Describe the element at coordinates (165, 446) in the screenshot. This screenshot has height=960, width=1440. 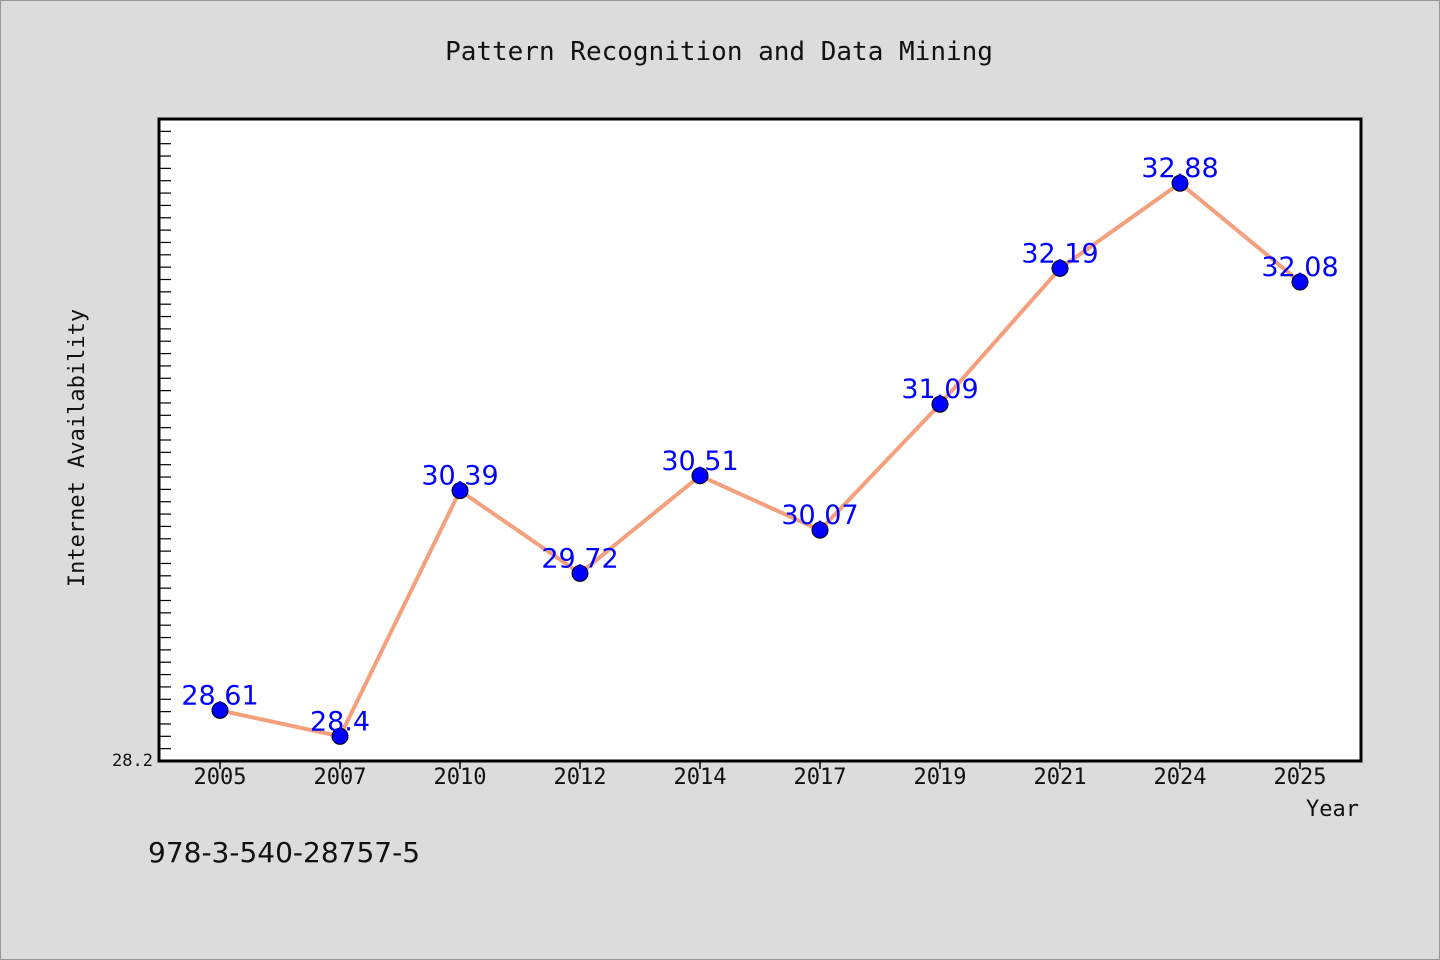
I see `y-axis-ticks` at that location.